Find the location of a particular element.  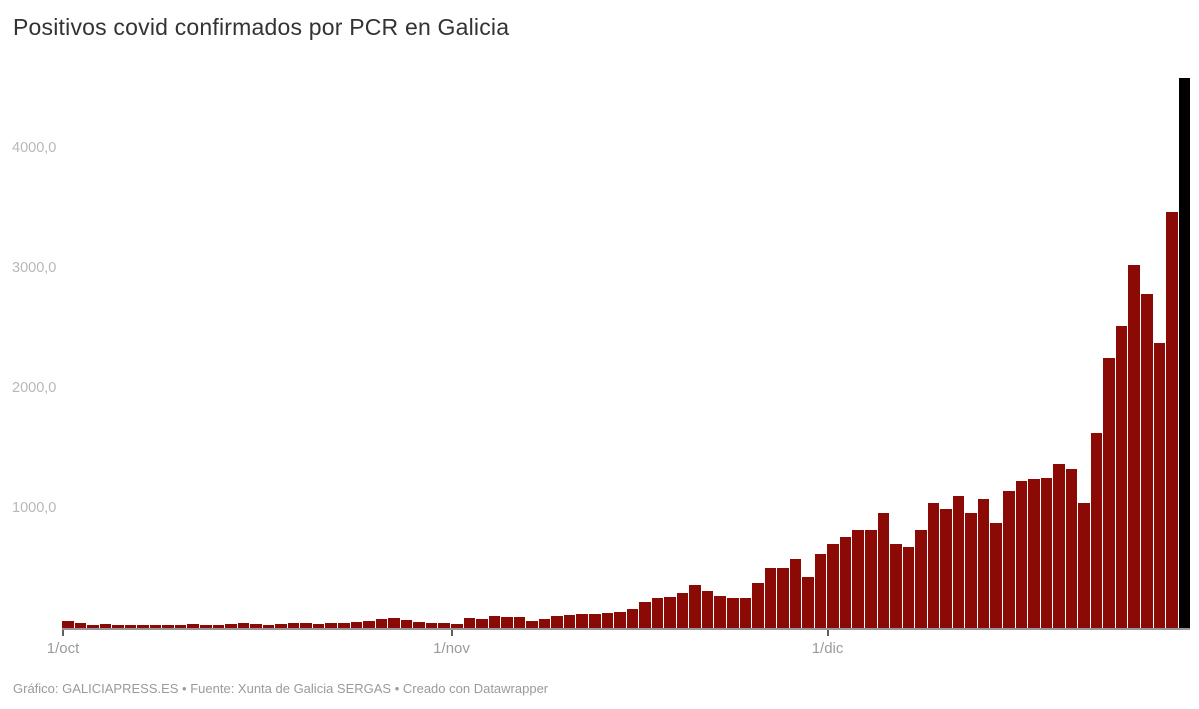

x-axis-label: 1/dic is located at coordinates (827, 648).